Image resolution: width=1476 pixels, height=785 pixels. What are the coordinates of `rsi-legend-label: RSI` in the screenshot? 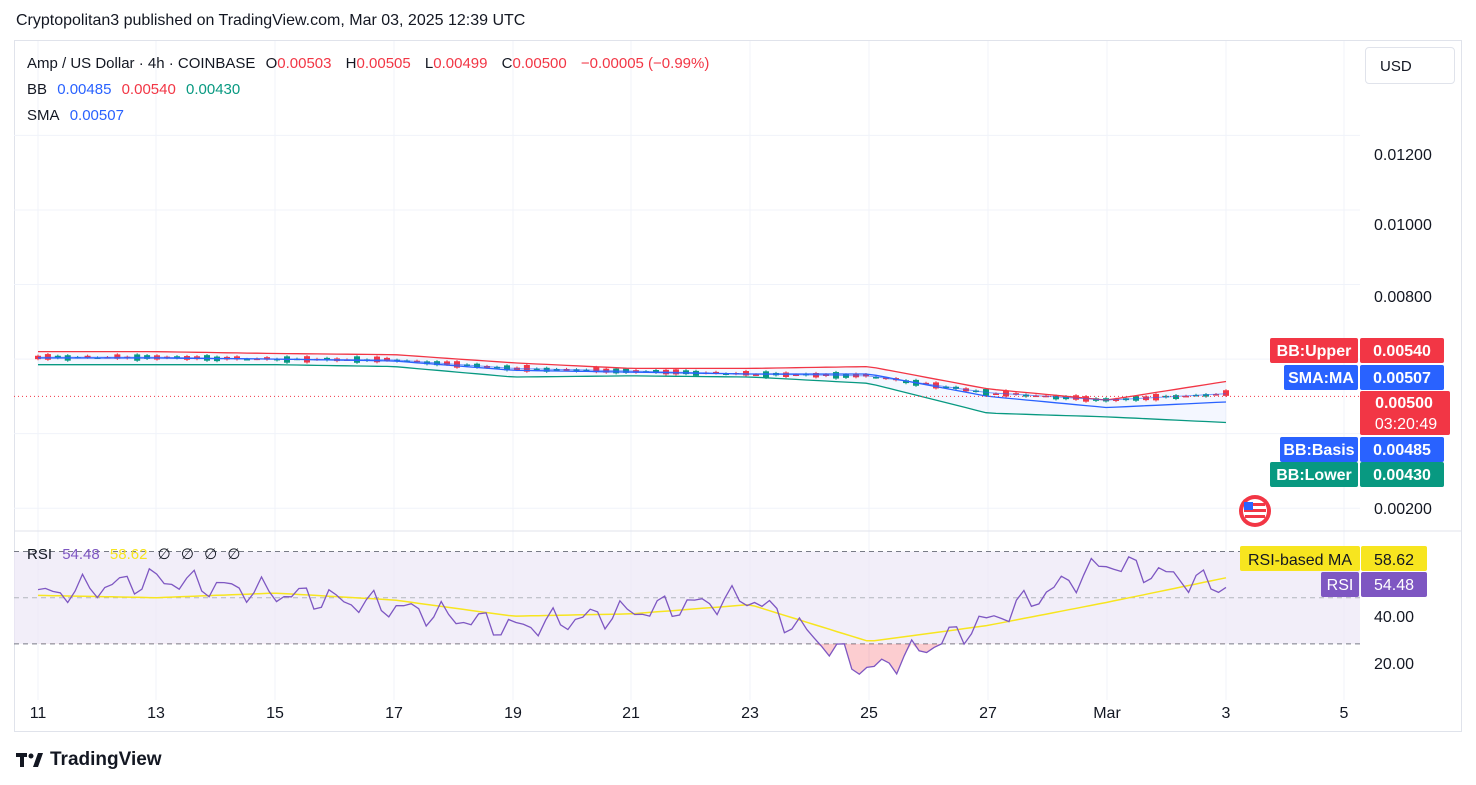 It's located at (40, 554).